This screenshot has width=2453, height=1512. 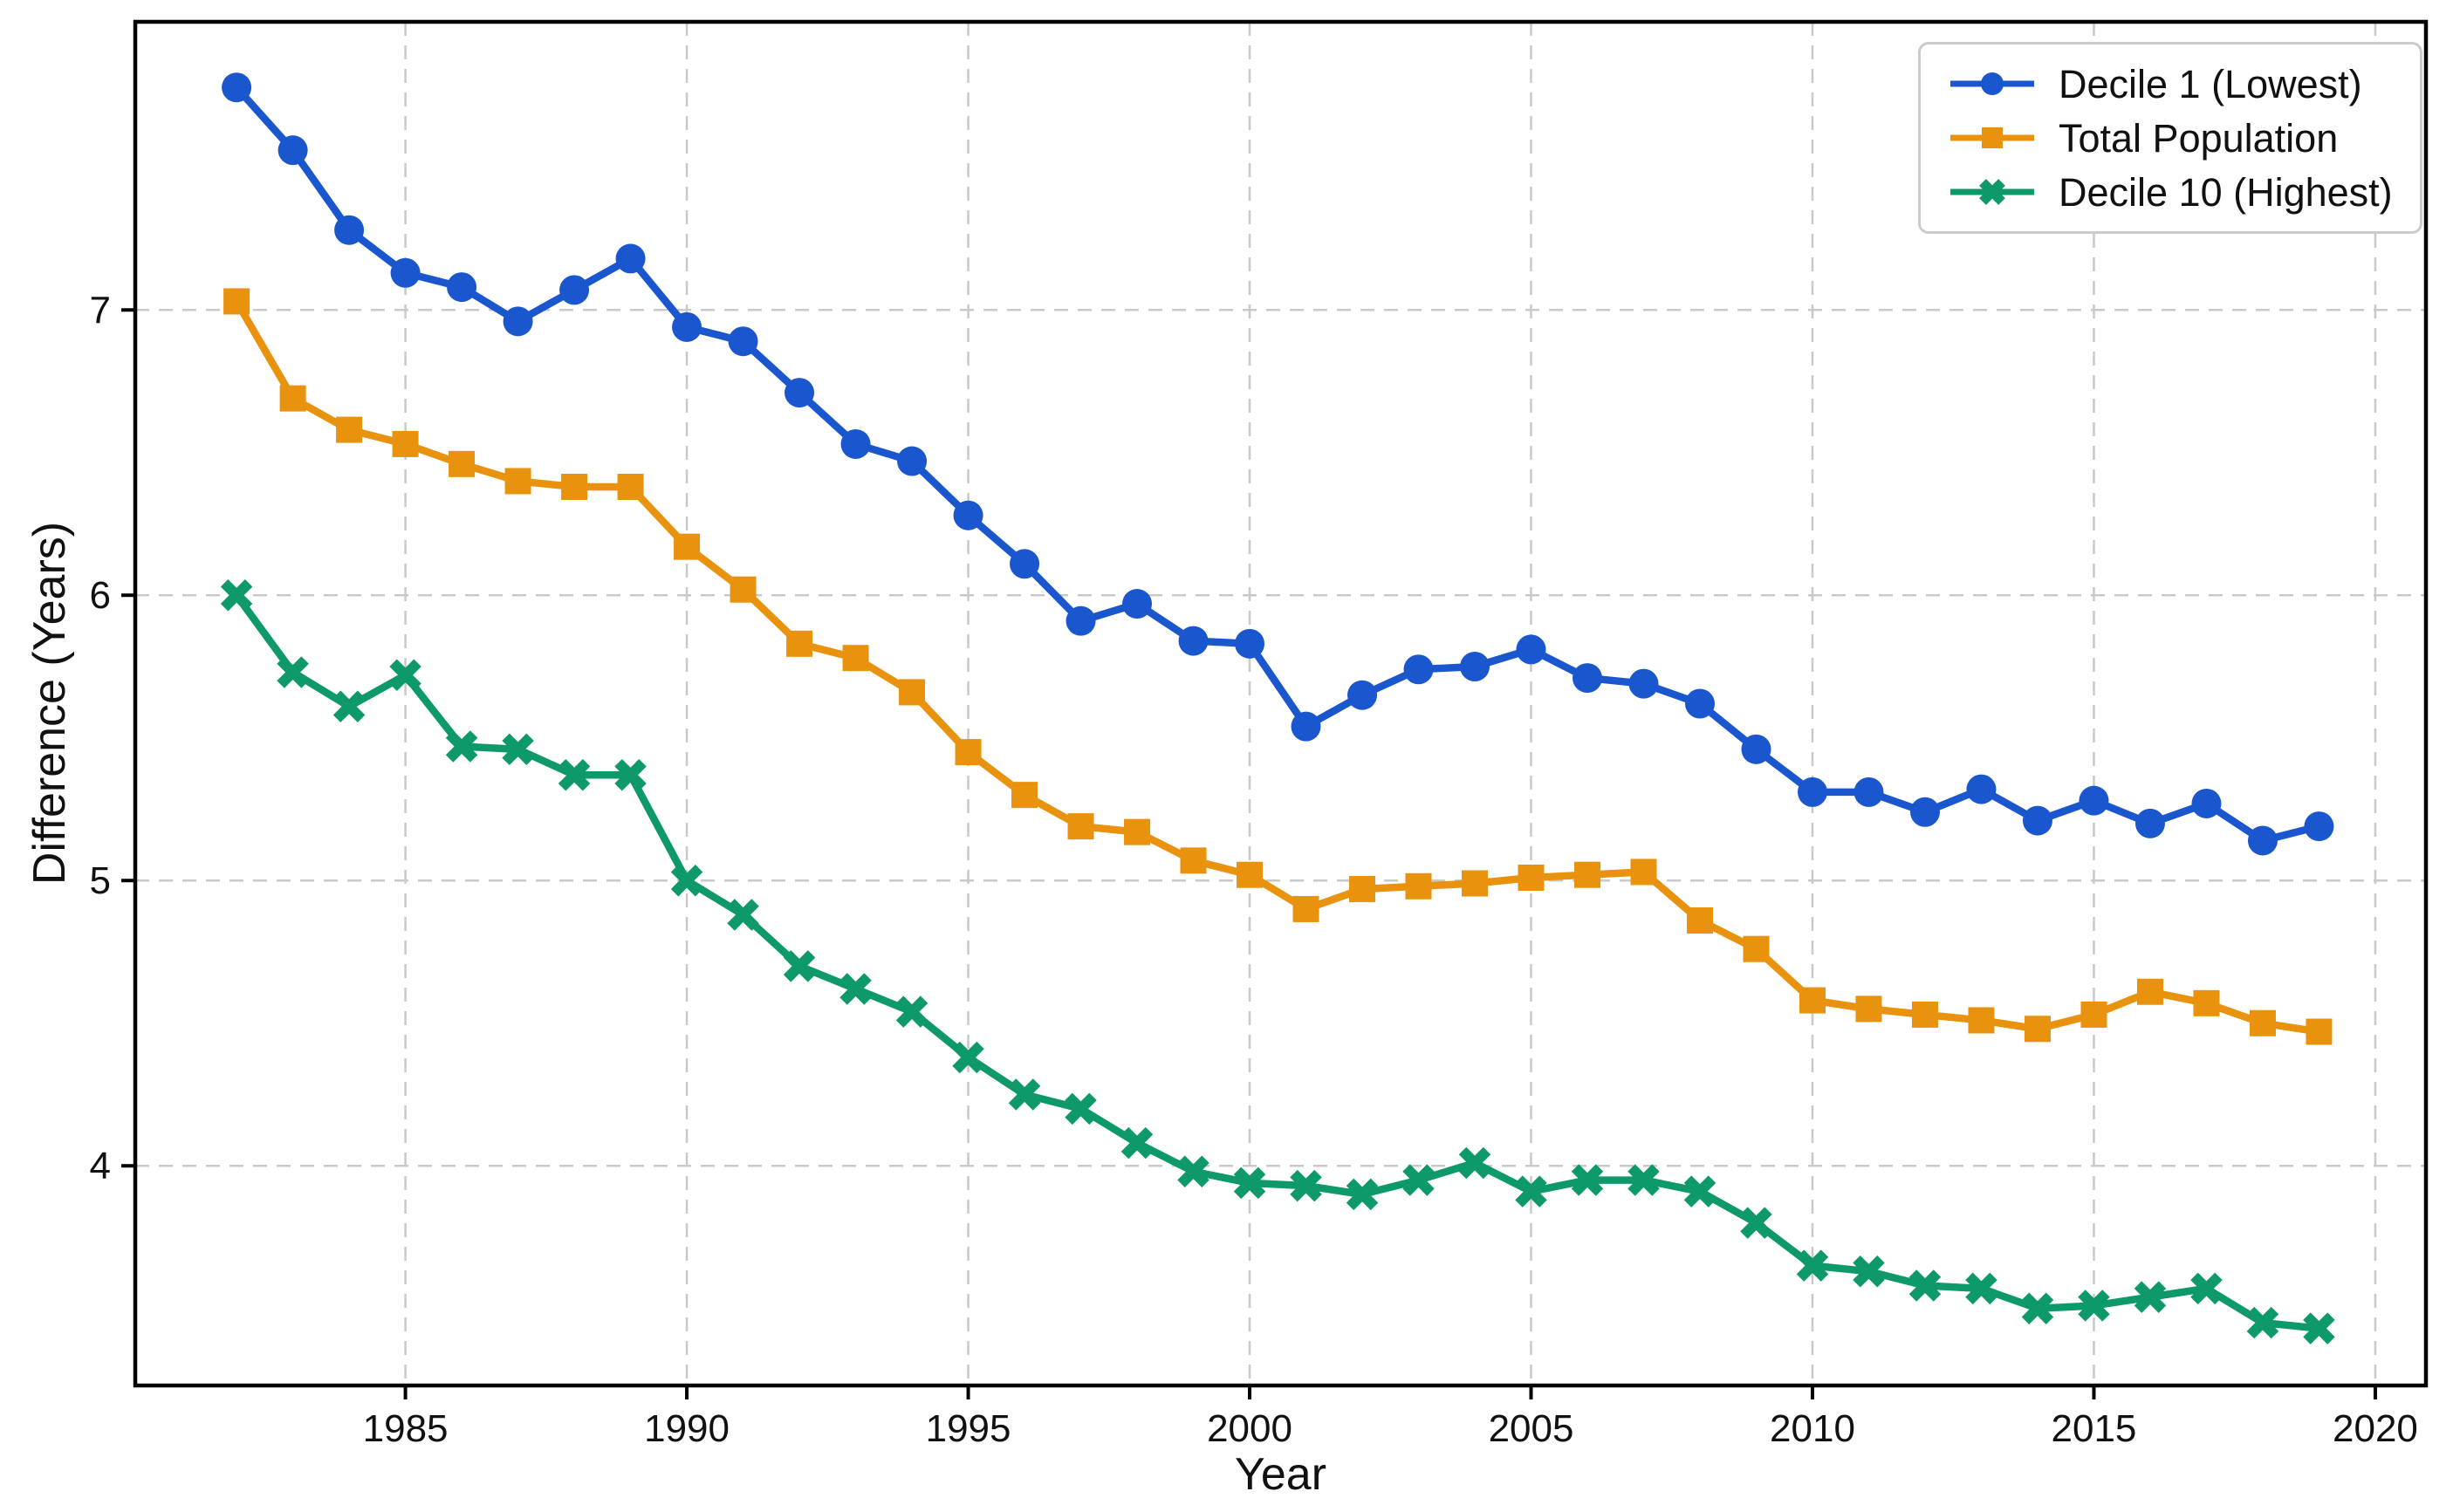 I want to click on legend-item-total-population: Total Population, so click(x=2170, y=138).